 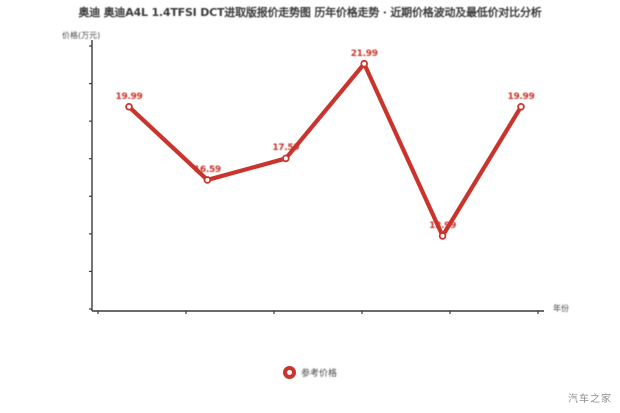 I want to click on y-axis-label: 价格(万元), so click(x=81, y=35).